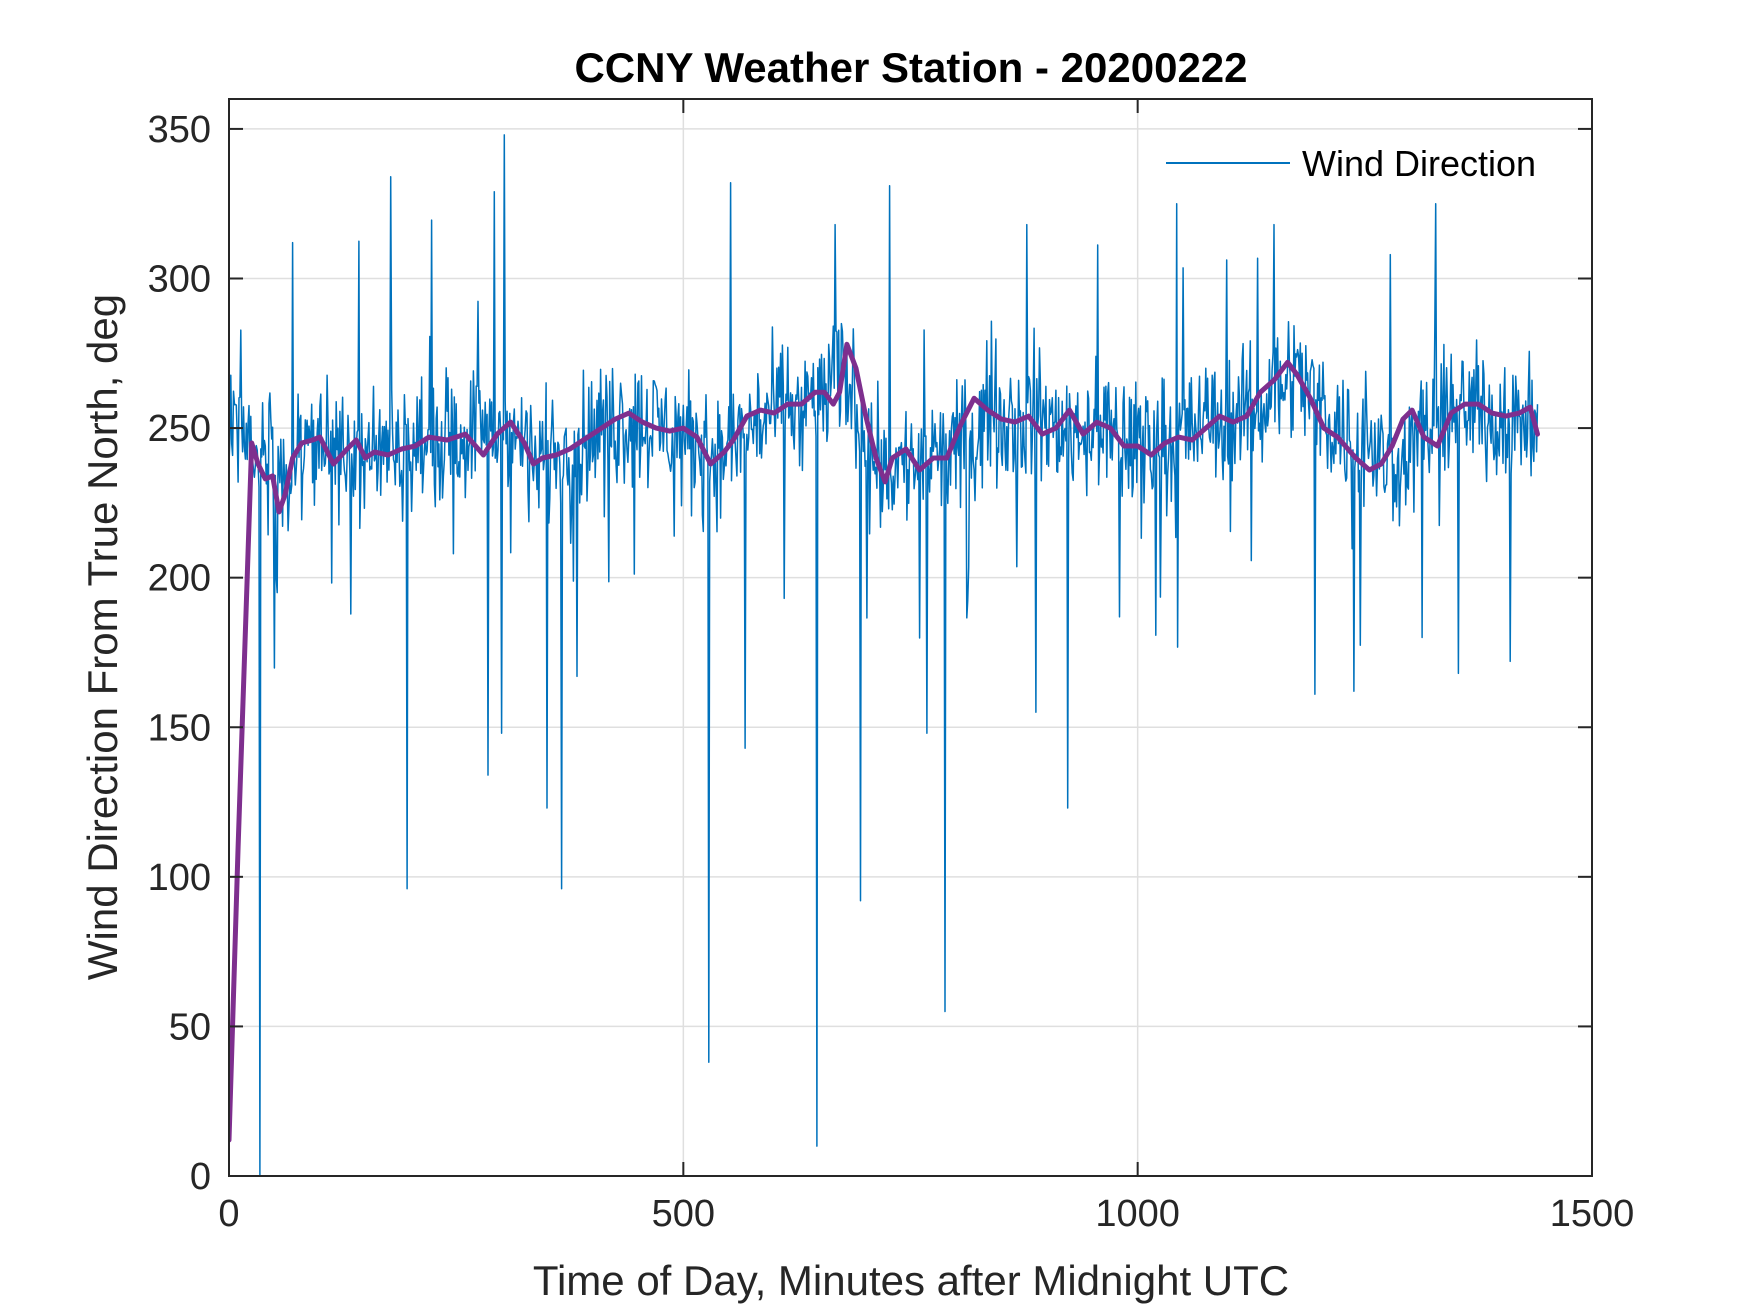 The width and height of the screenshot is (1750, 1313). Describe the element at coordinates (179, 878) in the screenshot. I see `y-tick-label: 100` at that location.